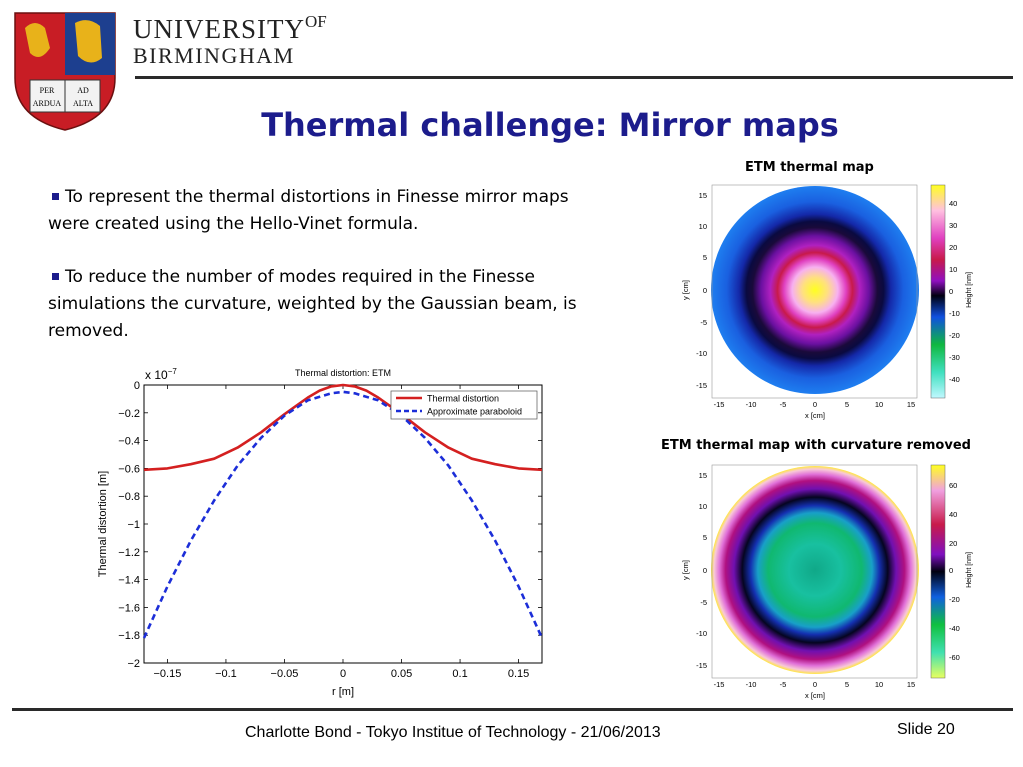 This screenshot has width=1023, height=767. What do you see at coordinates (879, 684) in the screenshot?
I see `map2-xtick: 10` at bounding box center [879, 684].